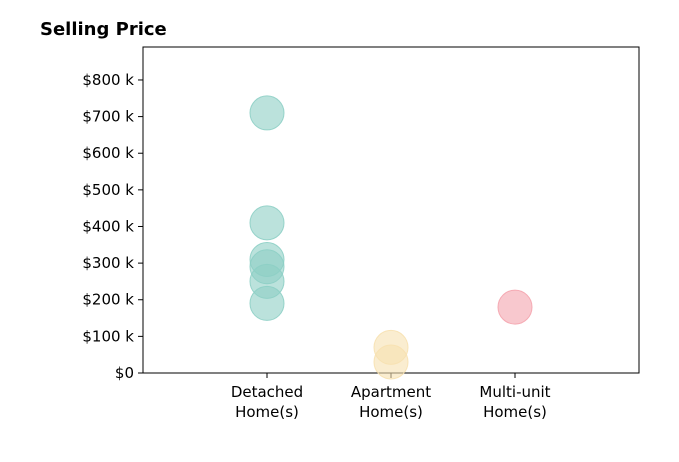 This screenshot has height=462, width=679. Describe the element at coordinates (108, 153) in the screenshot. I see `y-tick-label: $600 k` at that location.